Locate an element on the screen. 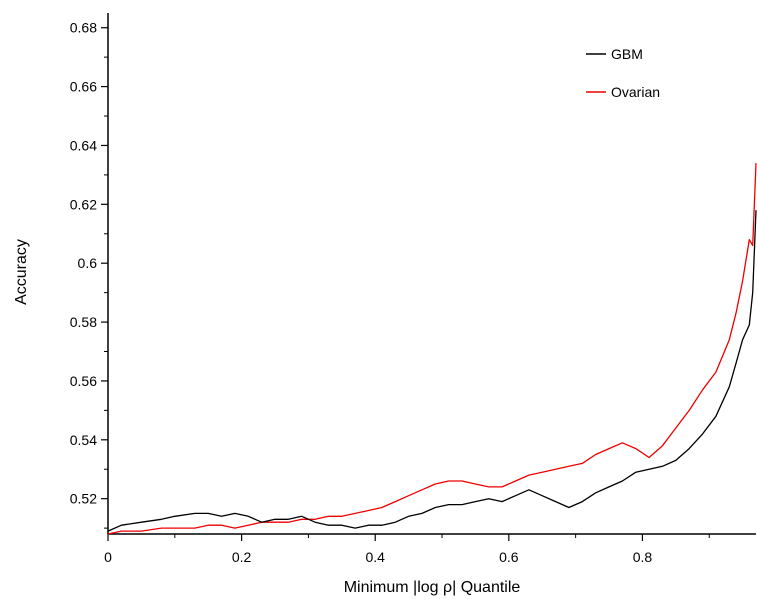  x-tick-label: 0.4 is located at coordinates (375, 557).